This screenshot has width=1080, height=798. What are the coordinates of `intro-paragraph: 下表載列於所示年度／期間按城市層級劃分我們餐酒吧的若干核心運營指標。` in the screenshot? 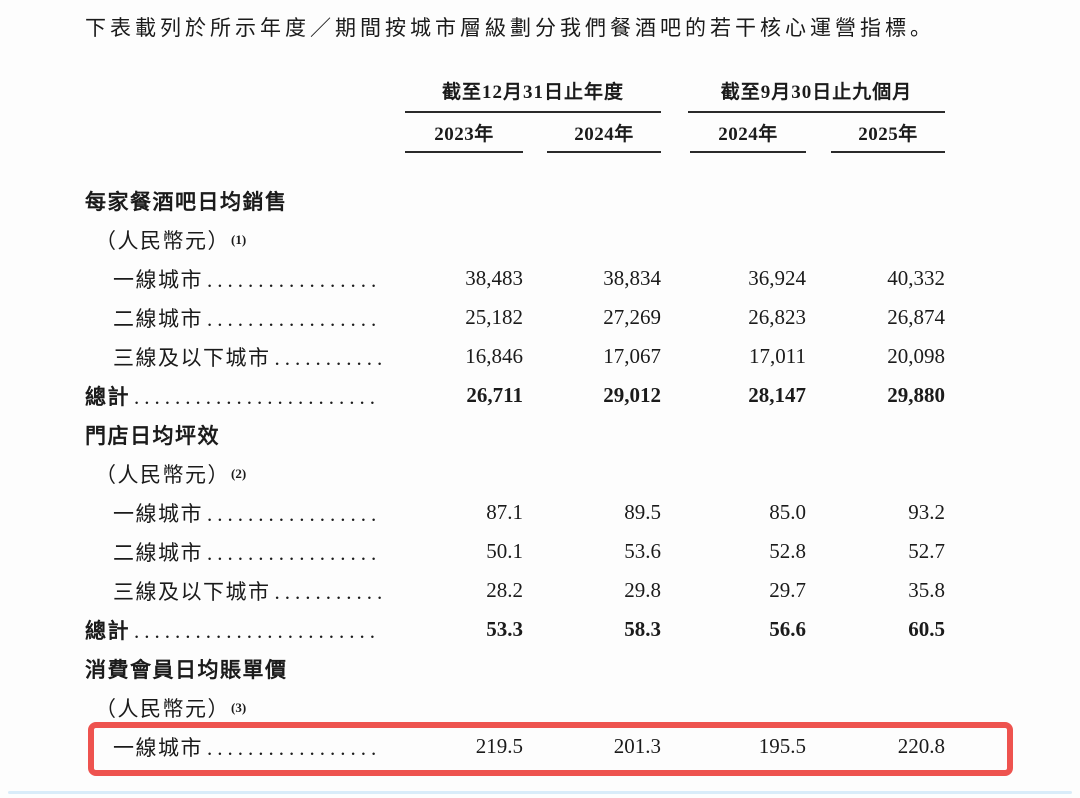 It's located at (510, 28).